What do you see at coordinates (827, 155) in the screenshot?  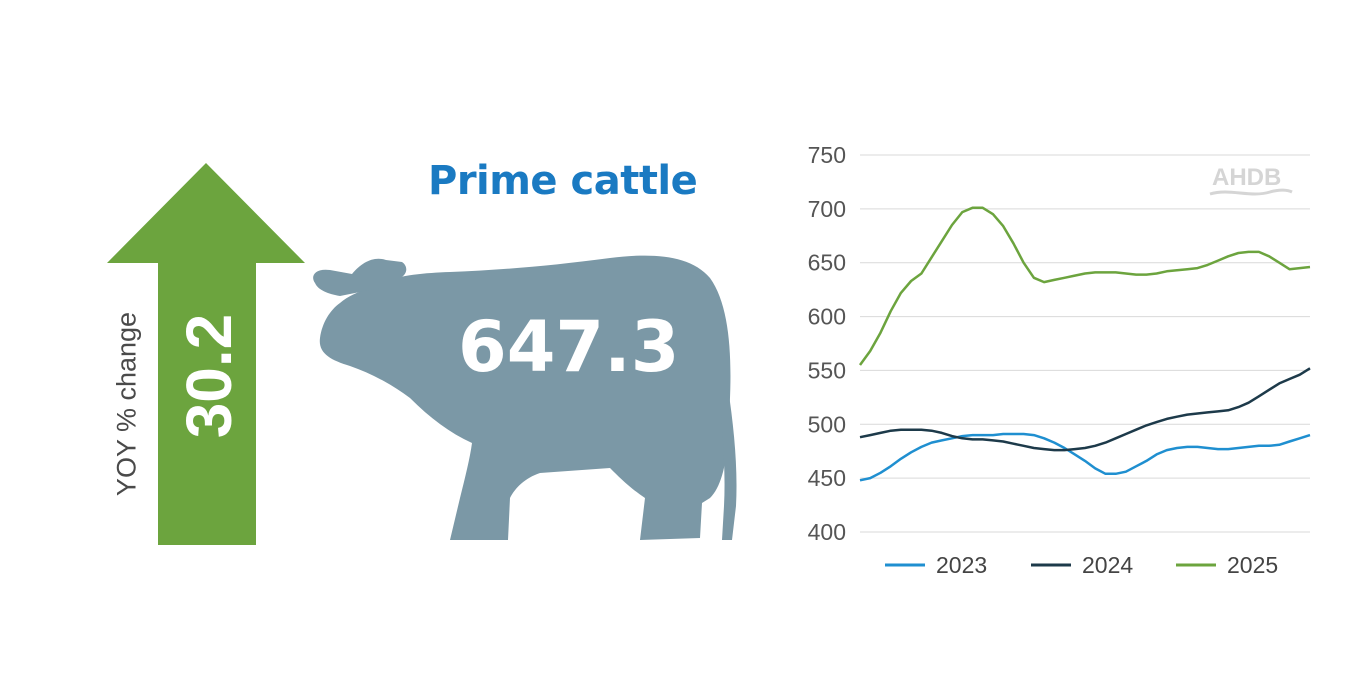 I see `y-tick-label: 750` at bounding box center [827, 155].